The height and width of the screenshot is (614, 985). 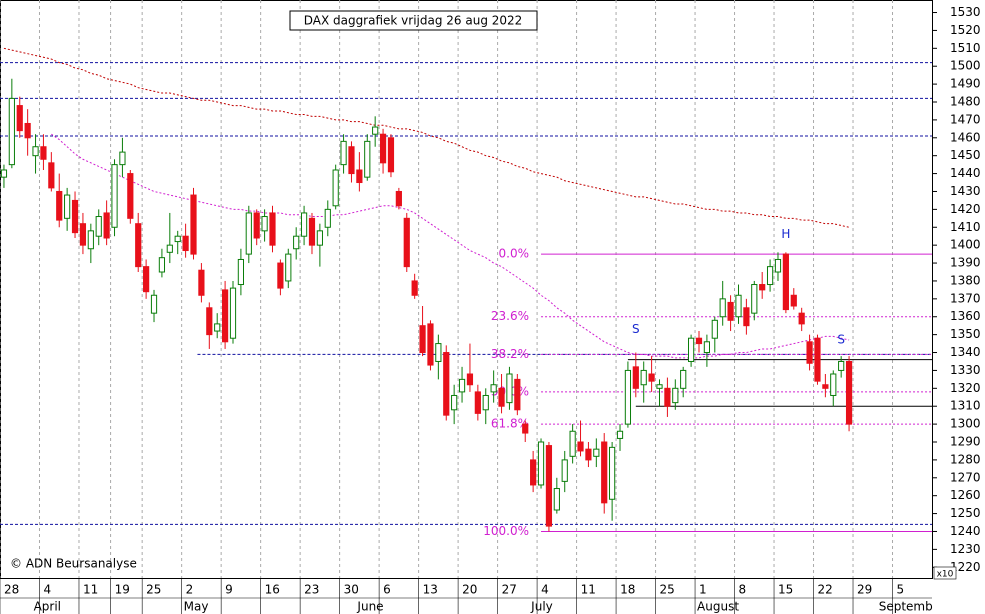 I want to click on y-tick-label: 1310, so click(x=965, y=406).